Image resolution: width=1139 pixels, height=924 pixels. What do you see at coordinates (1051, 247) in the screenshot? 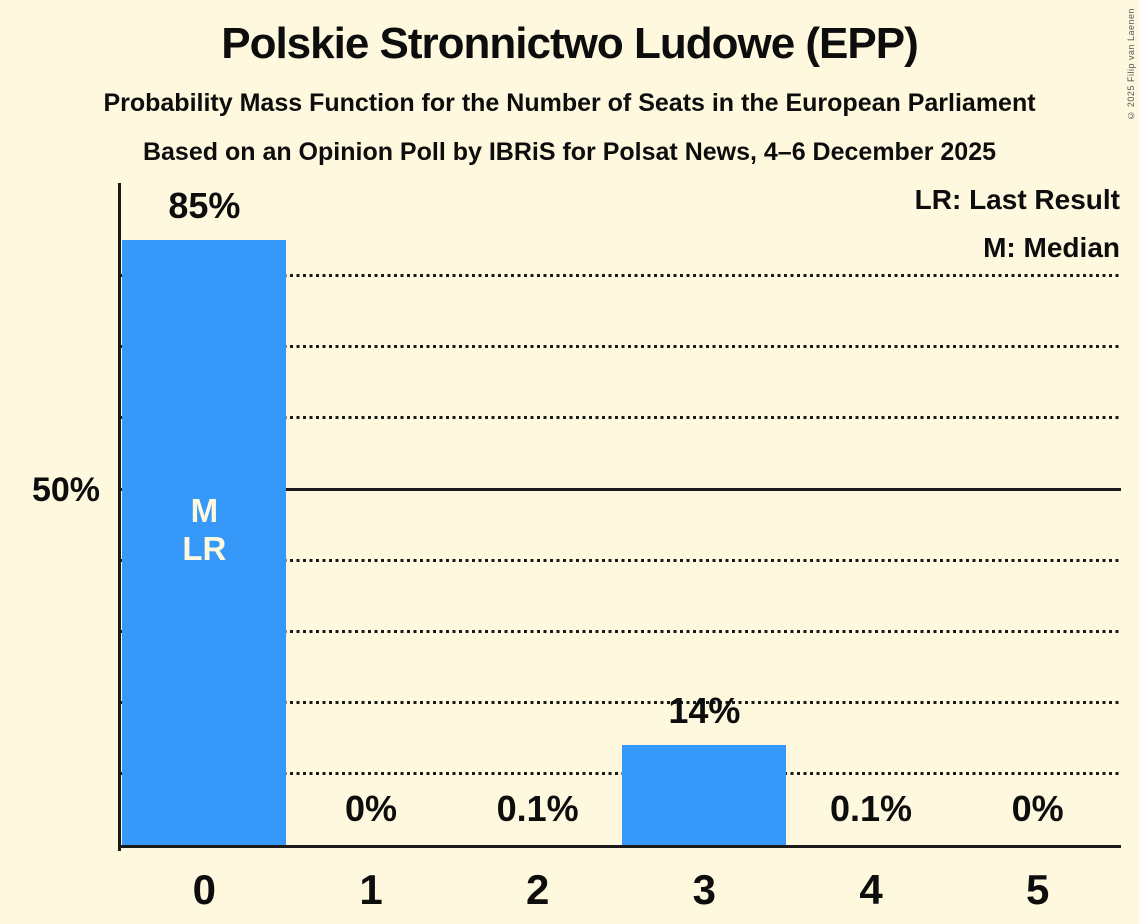
I see `legend-entry-median: M: Median` at bounding box center [1051, 247].